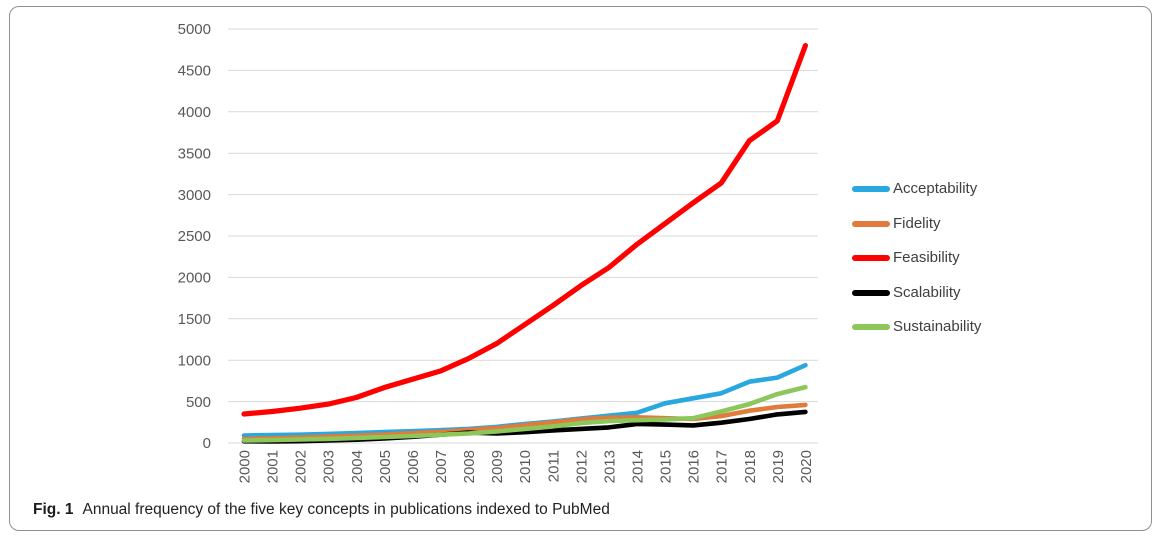 This screenshot has width=1160, height=537. Describe the element at coordinates (273, 466) in the screenshot. I see `x-axis-label: 2001` at that location.